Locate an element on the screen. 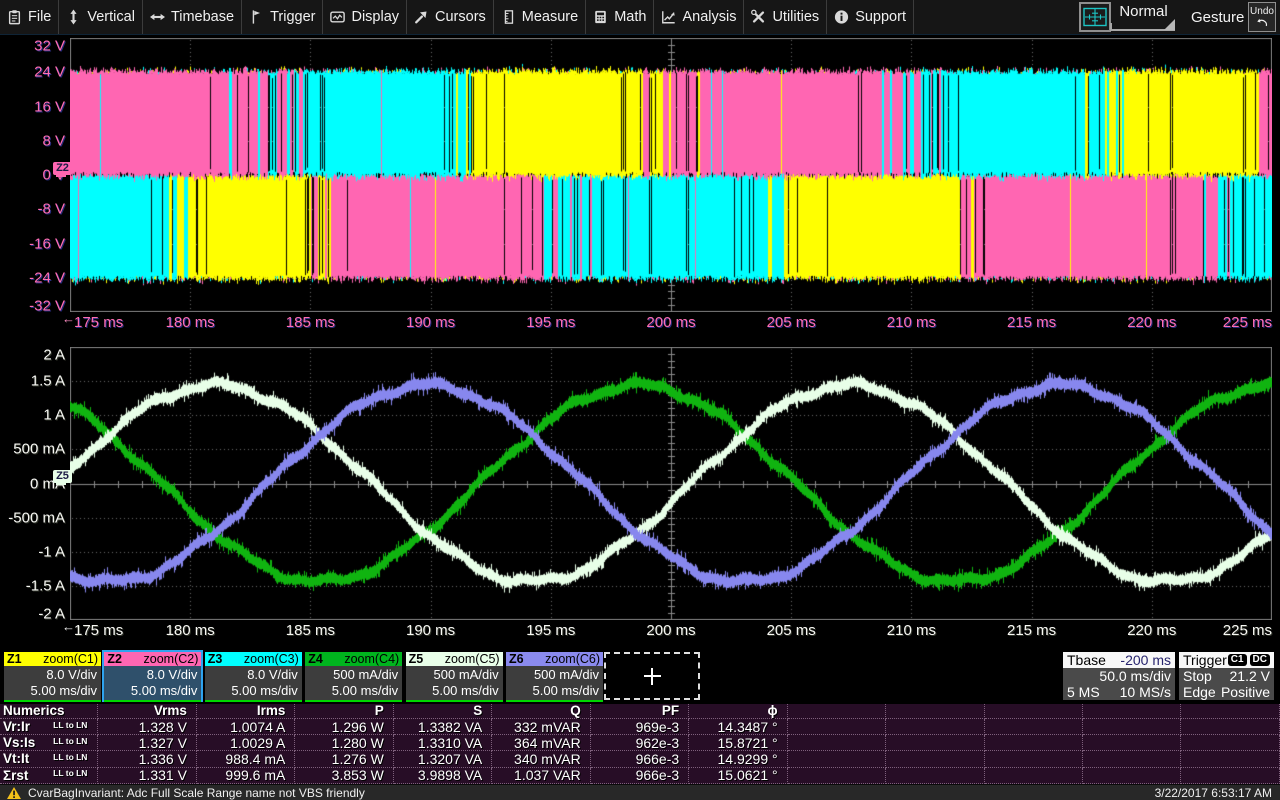  numerics-value: 962e-3 is located at coordinates (640, 743).